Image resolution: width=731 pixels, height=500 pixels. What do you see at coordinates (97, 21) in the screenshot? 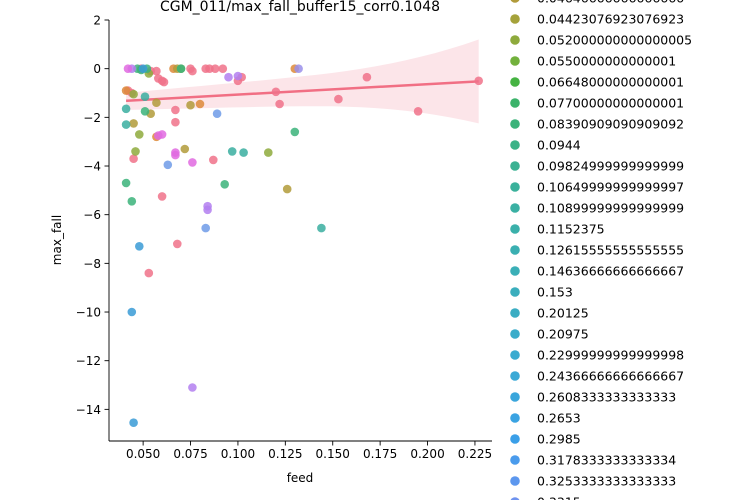
I see `y-tick-label: 2` at bounding box center [97, 21].